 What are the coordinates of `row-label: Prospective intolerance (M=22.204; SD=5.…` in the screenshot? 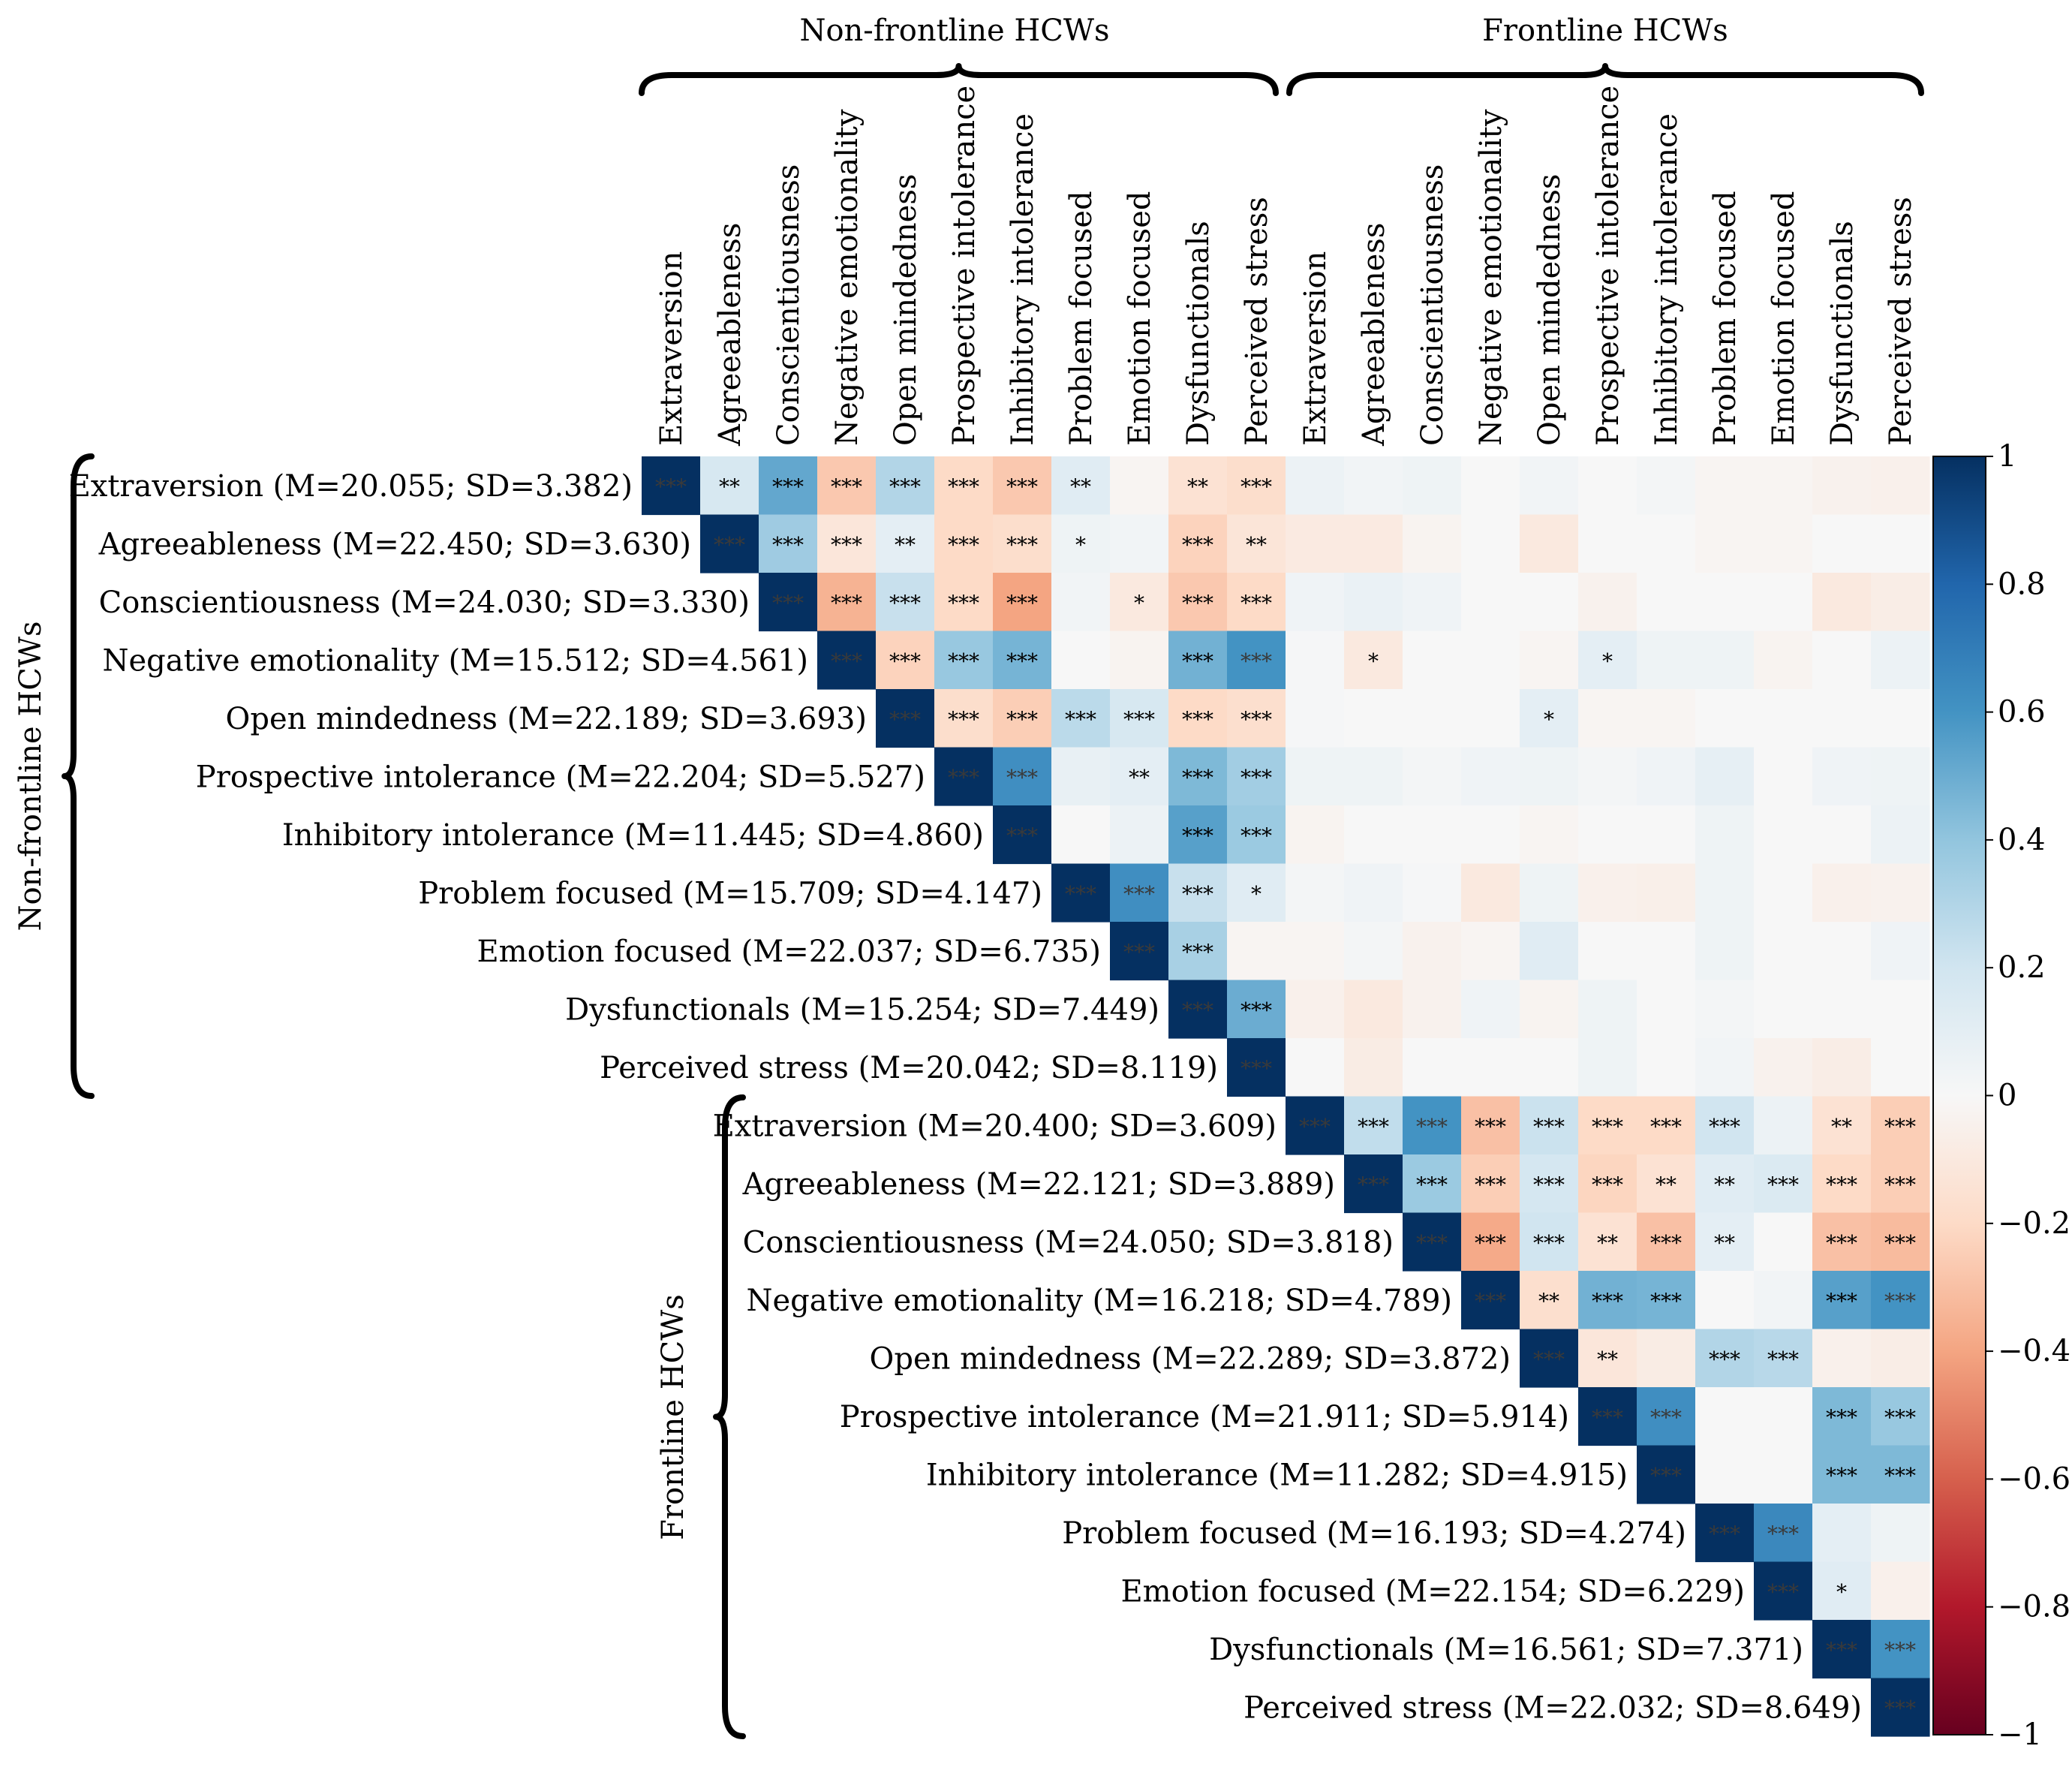 It's located at (560, 777).